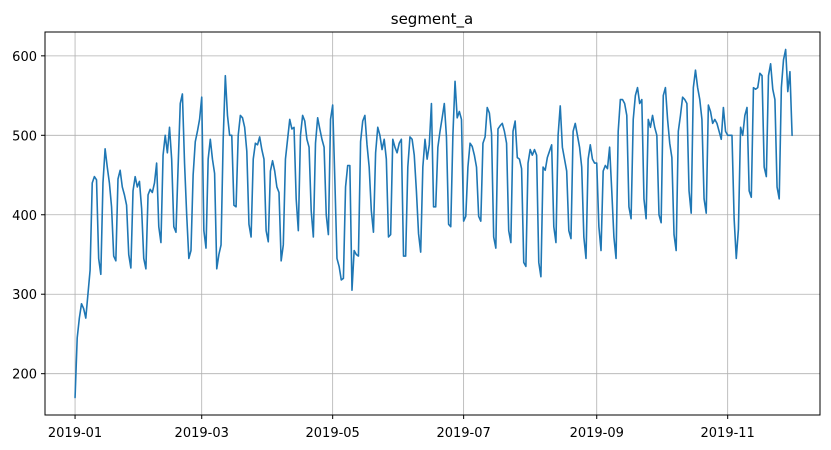 The width and height of the screenshot is (831, 450). I want to click on y-tick-label: 500, so click(24, 136).